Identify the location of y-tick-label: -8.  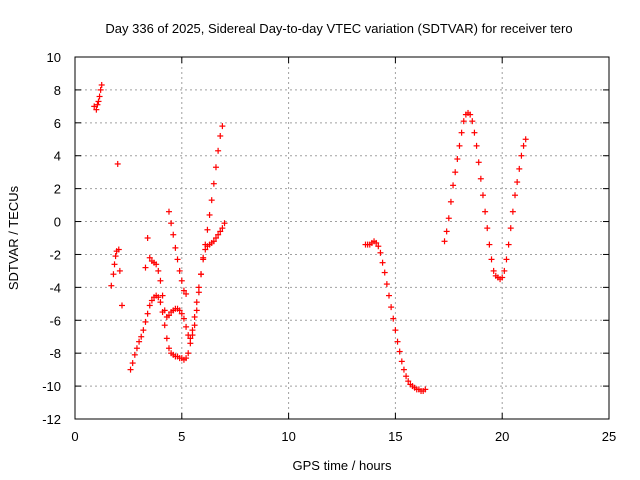
(55, 353).